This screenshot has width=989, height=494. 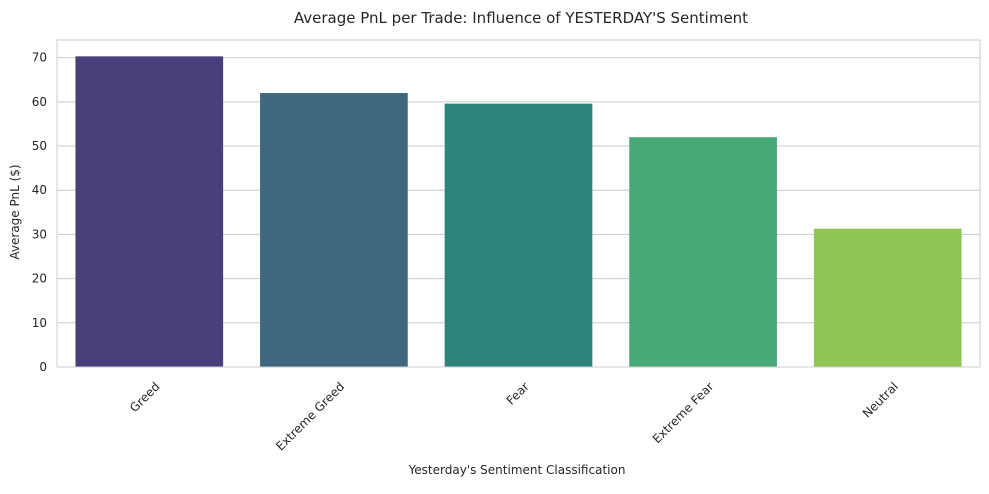 What do you see at coordinates (39, 279) in the screenshot?
I see `y-tick-label: 20` at bounding box center [39, 279].